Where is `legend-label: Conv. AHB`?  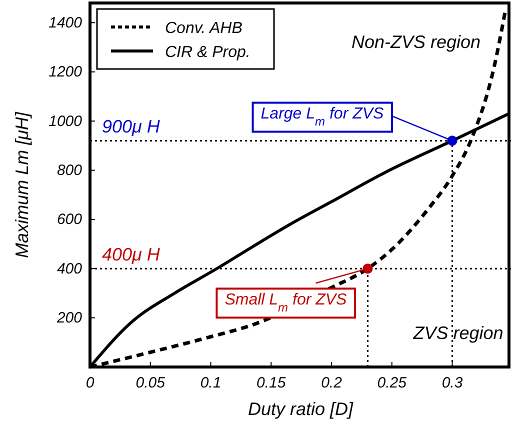 legend-label: Conv. AHB is located at coordinates (204, 28).